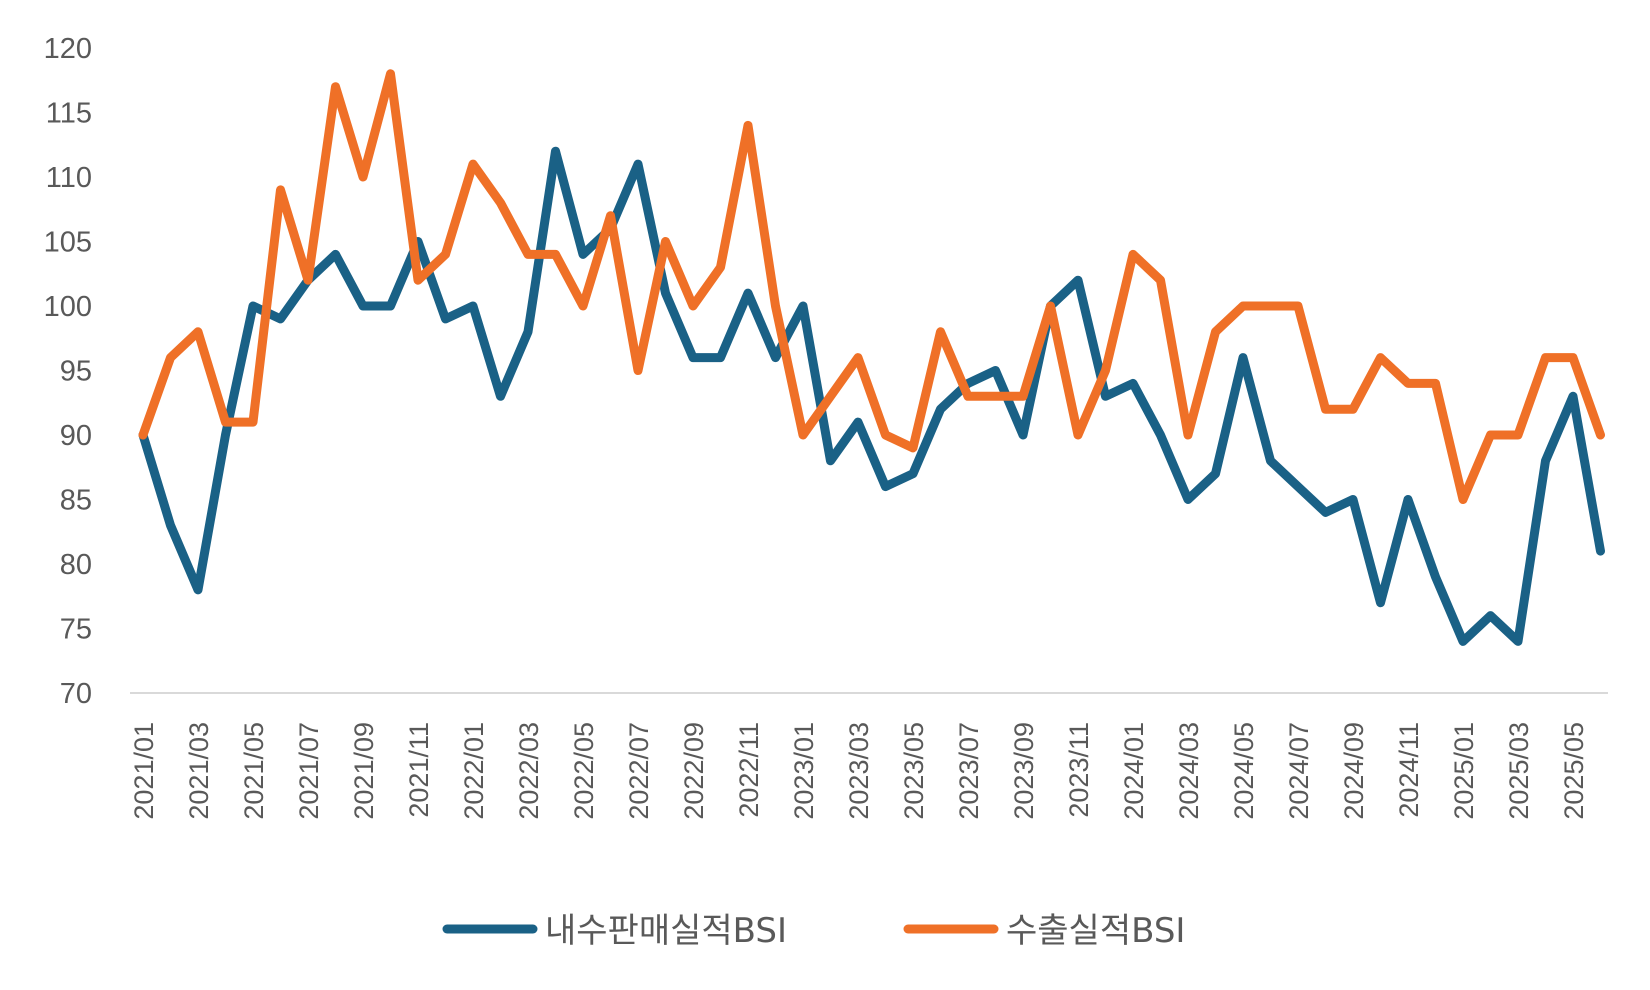  What do you see at coordinates (1409, 770) in the screenshot?
I see `x-tick-label: 2024/11` at bounding box center [1409, 770].